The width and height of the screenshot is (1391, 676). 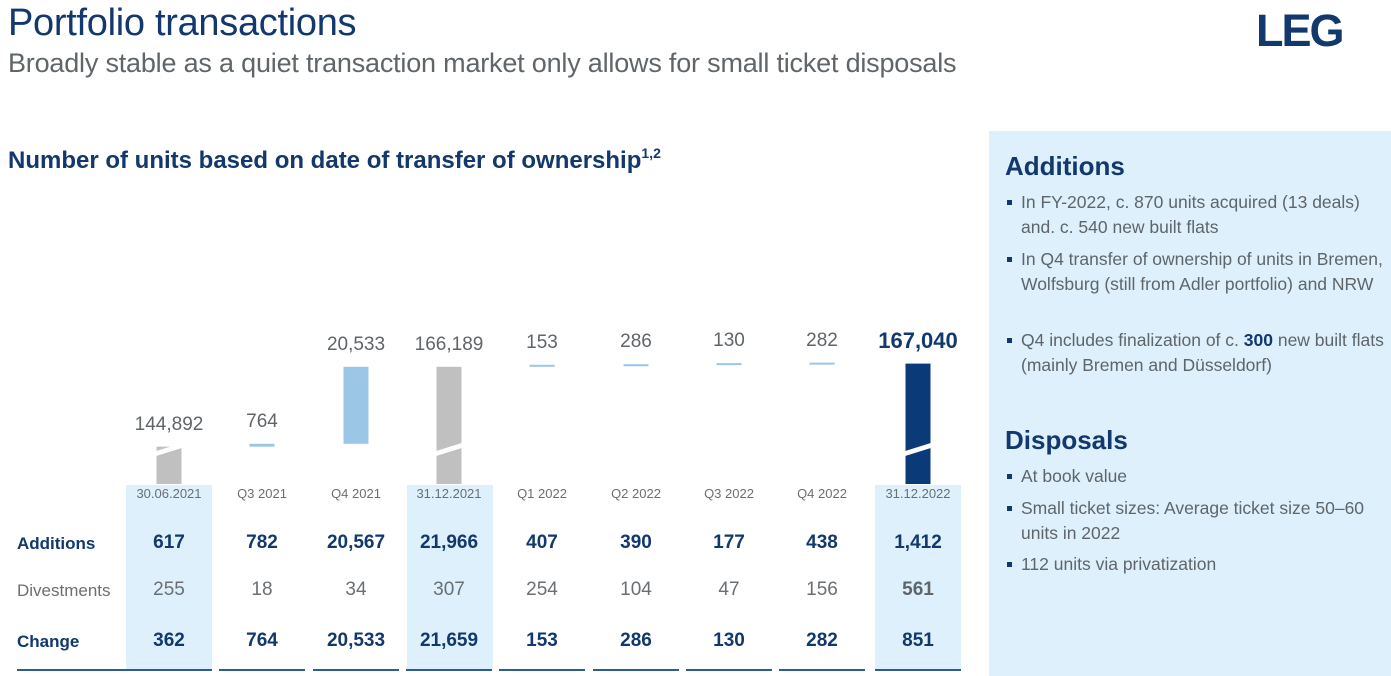 I want to click on table-cell: 282, so click(x=822, y=640).